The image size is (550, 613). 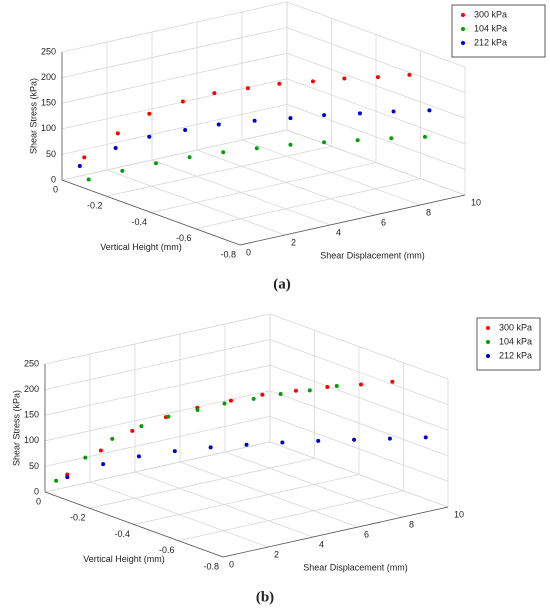 What do you see at coordinates (428, 212) in the screenshot?
I see `x-tick-label: 8` at bounding box center [428, 212].